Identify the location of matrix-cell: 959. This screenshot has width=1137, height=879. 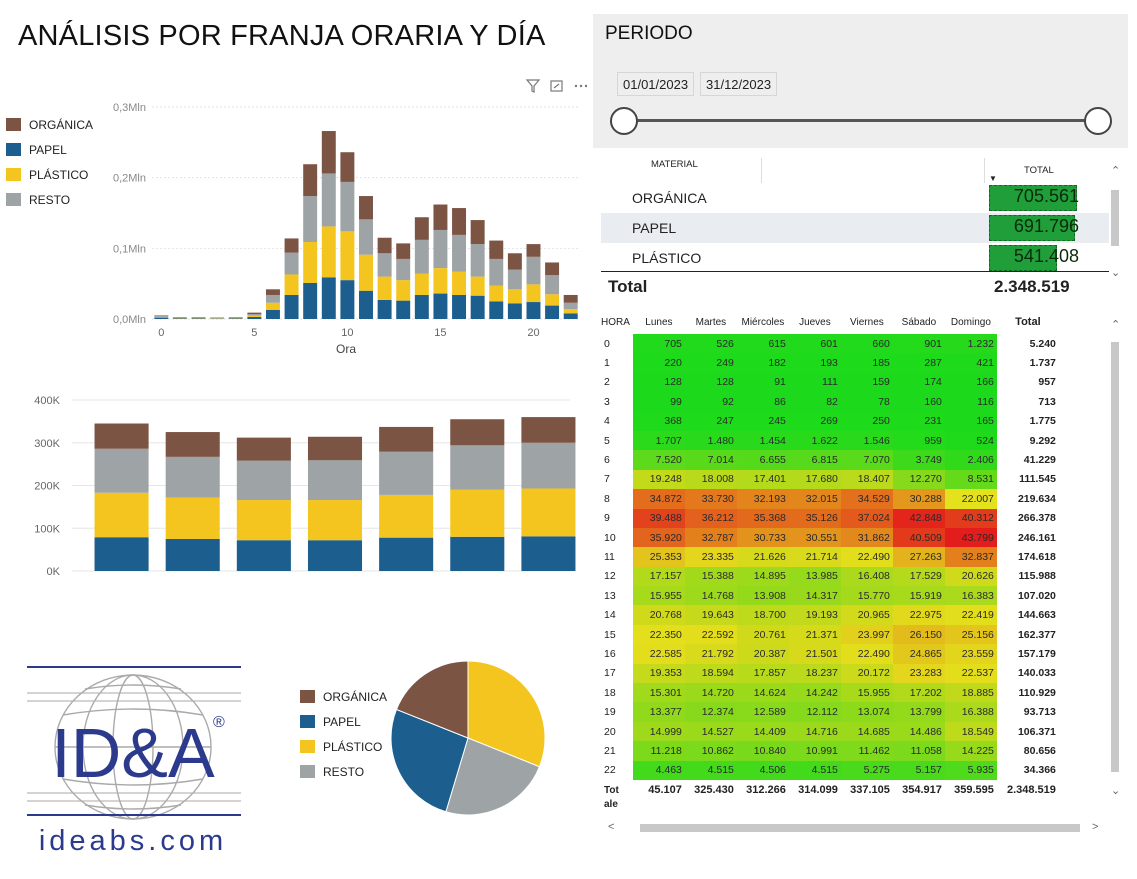
(918, 440).